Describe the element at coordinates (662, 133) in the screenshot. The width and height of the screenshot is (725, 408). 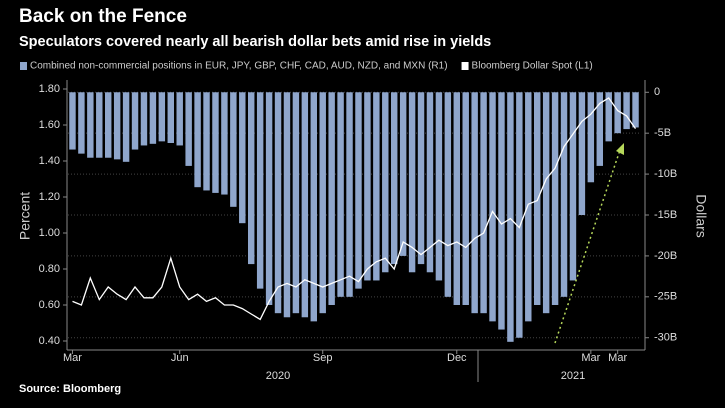
I see `y2-tick-label: -5B` at that location.